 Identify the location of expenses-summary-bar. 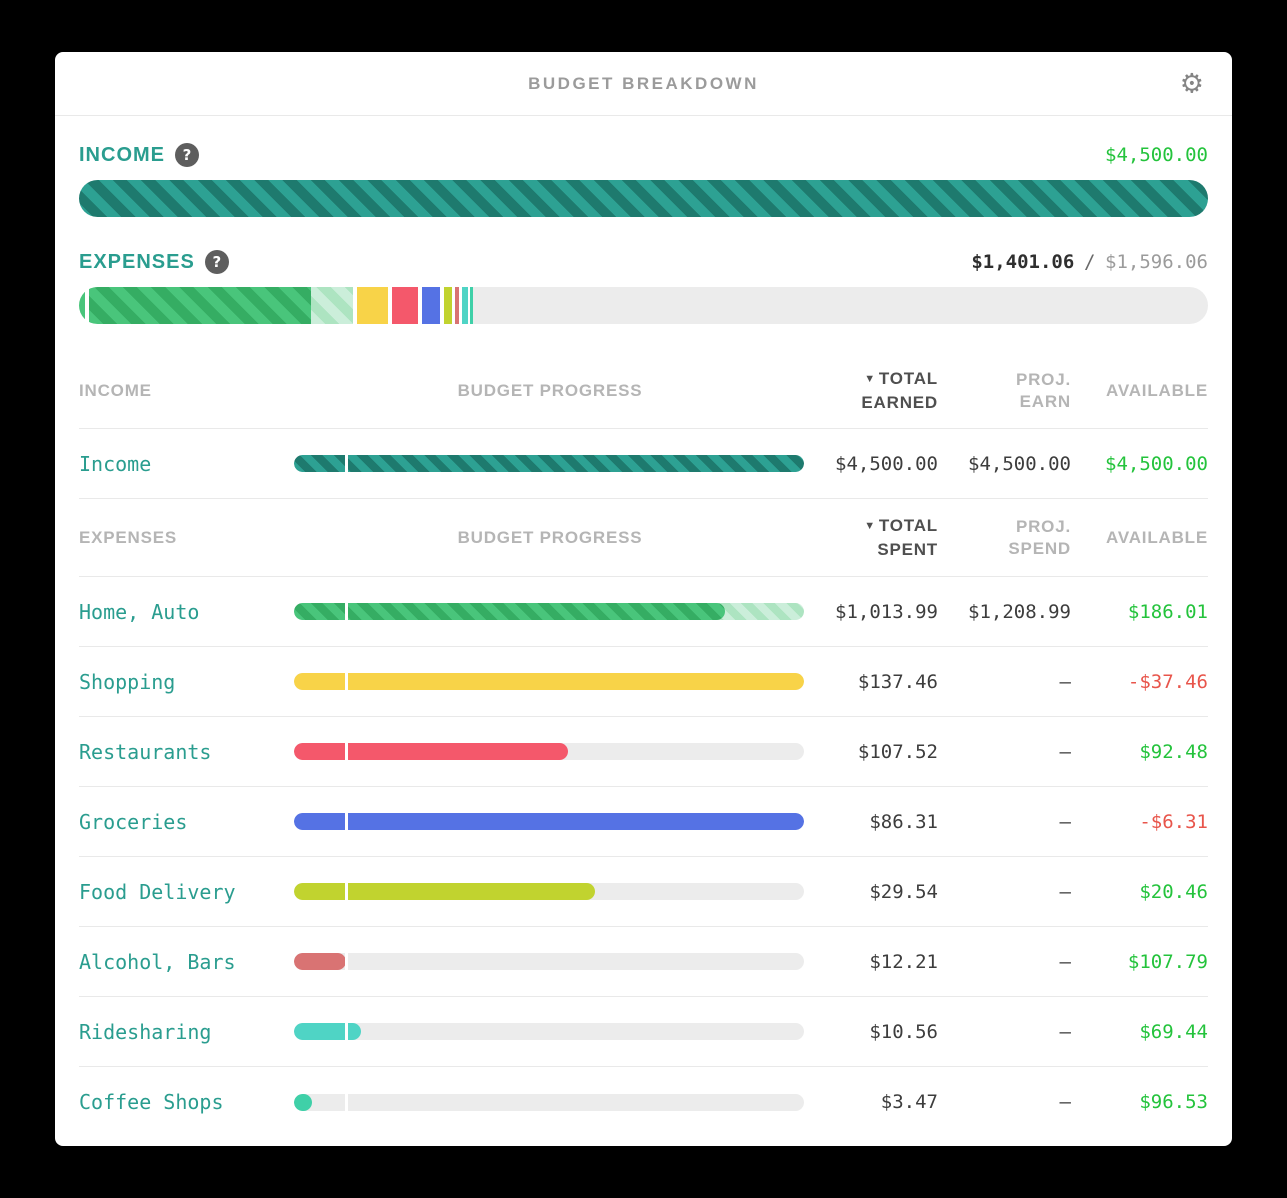
(643, 305).